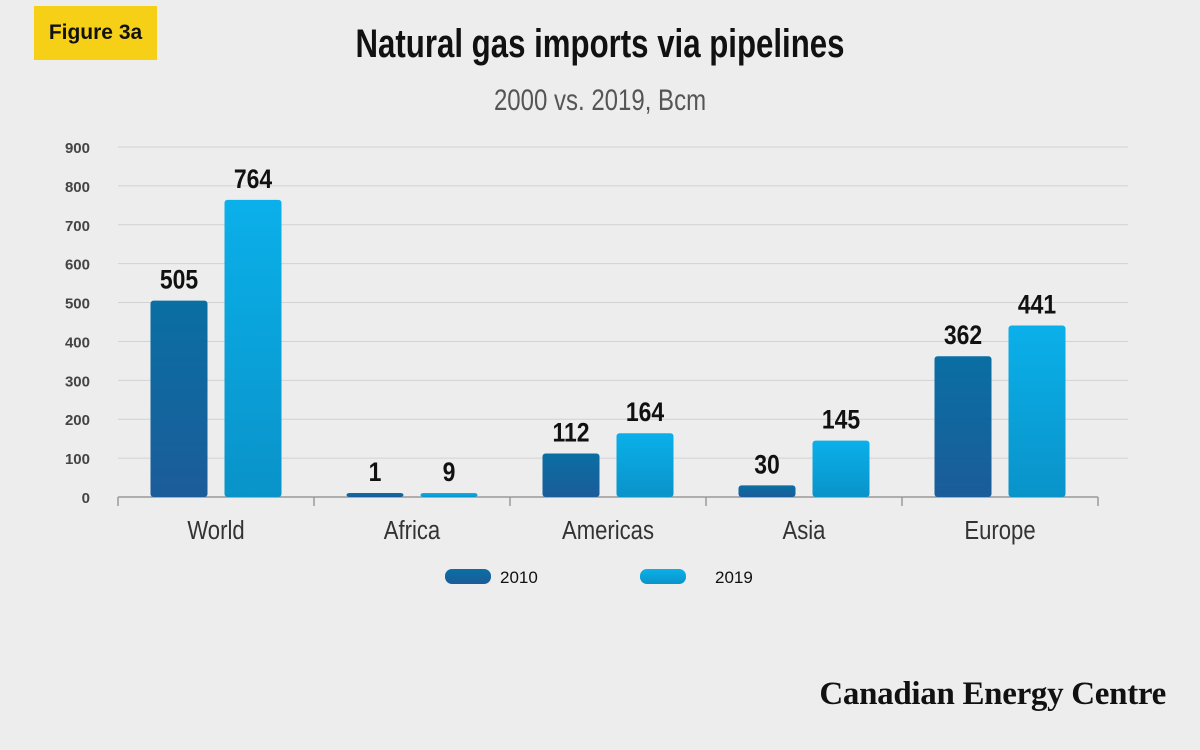  What do you see at coordinates (663, 576) in the screenshot?
I see `legend-swatch-2019` at bounding box center [663, 576].